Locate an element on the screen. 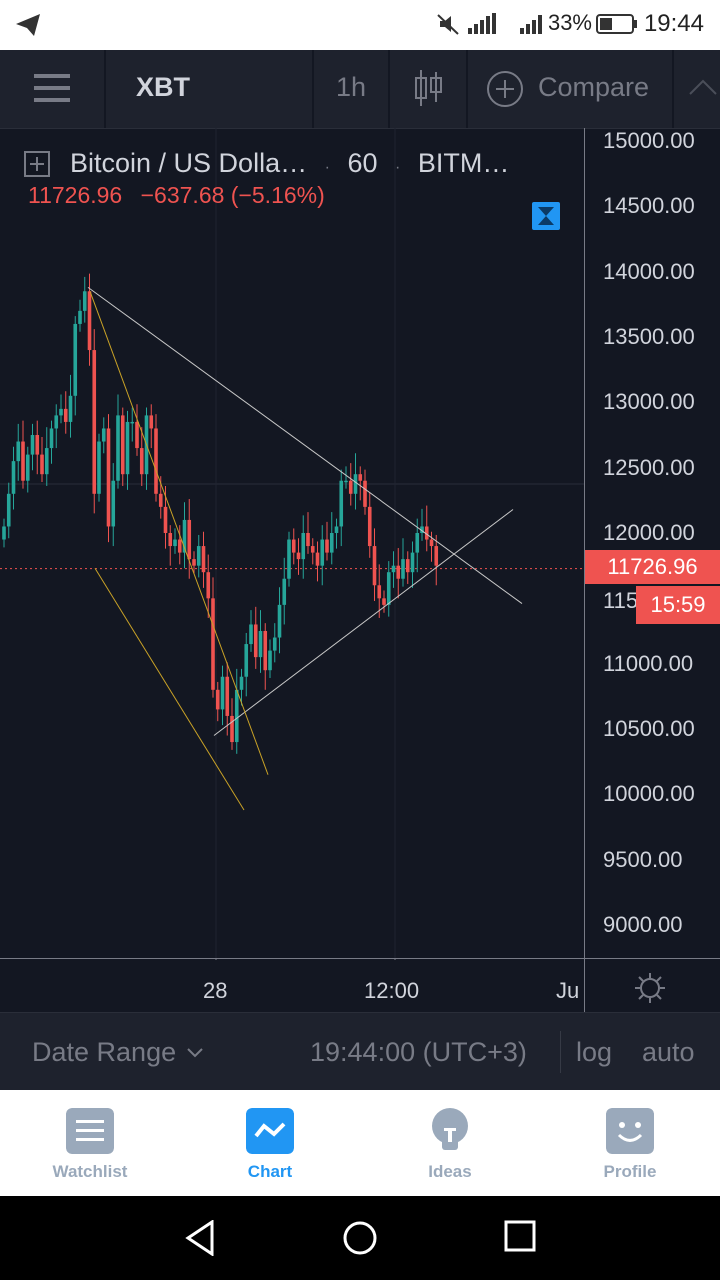 The image size is (720, 1280). price-axis-label: 9500.00 is located at coordinates (643, 859).